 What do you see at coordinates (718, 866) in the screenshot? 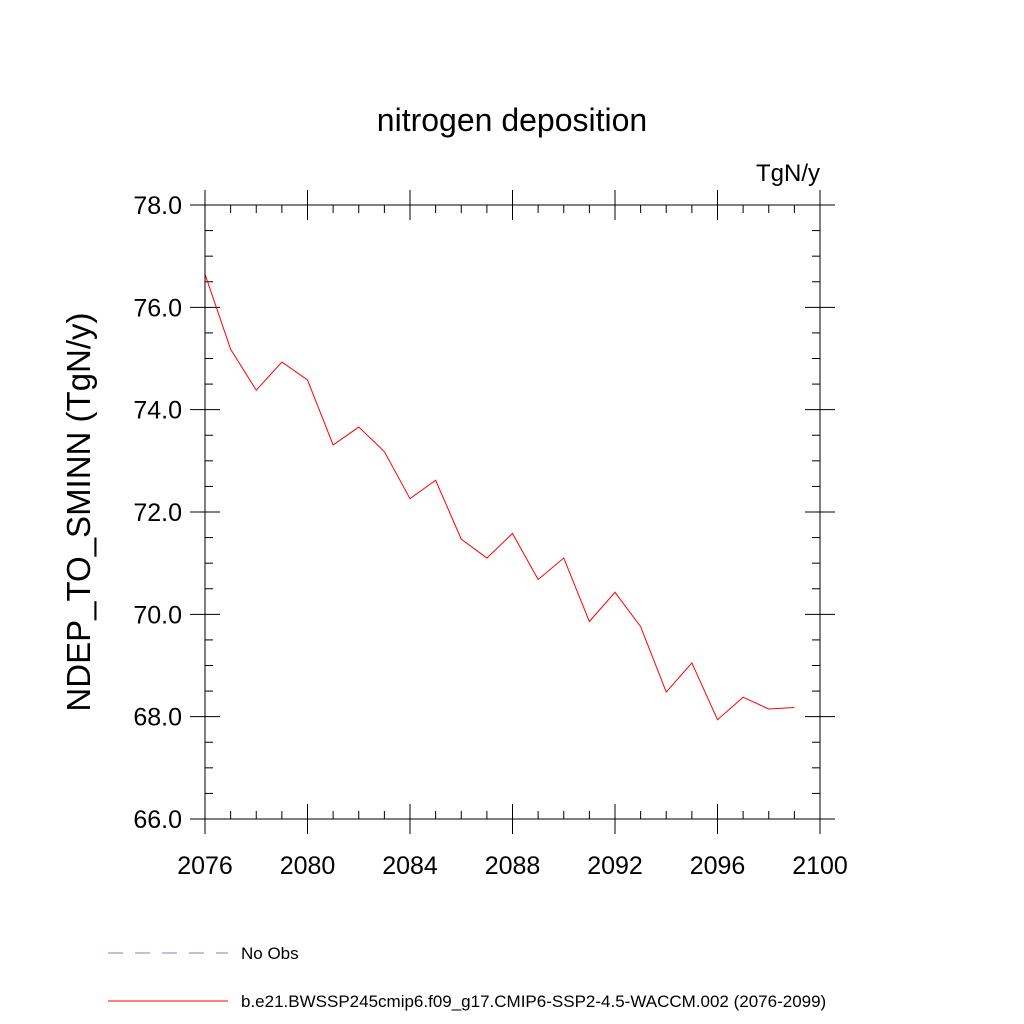
I see `x-tick-label: 2096` at bounding box center [718, 866].